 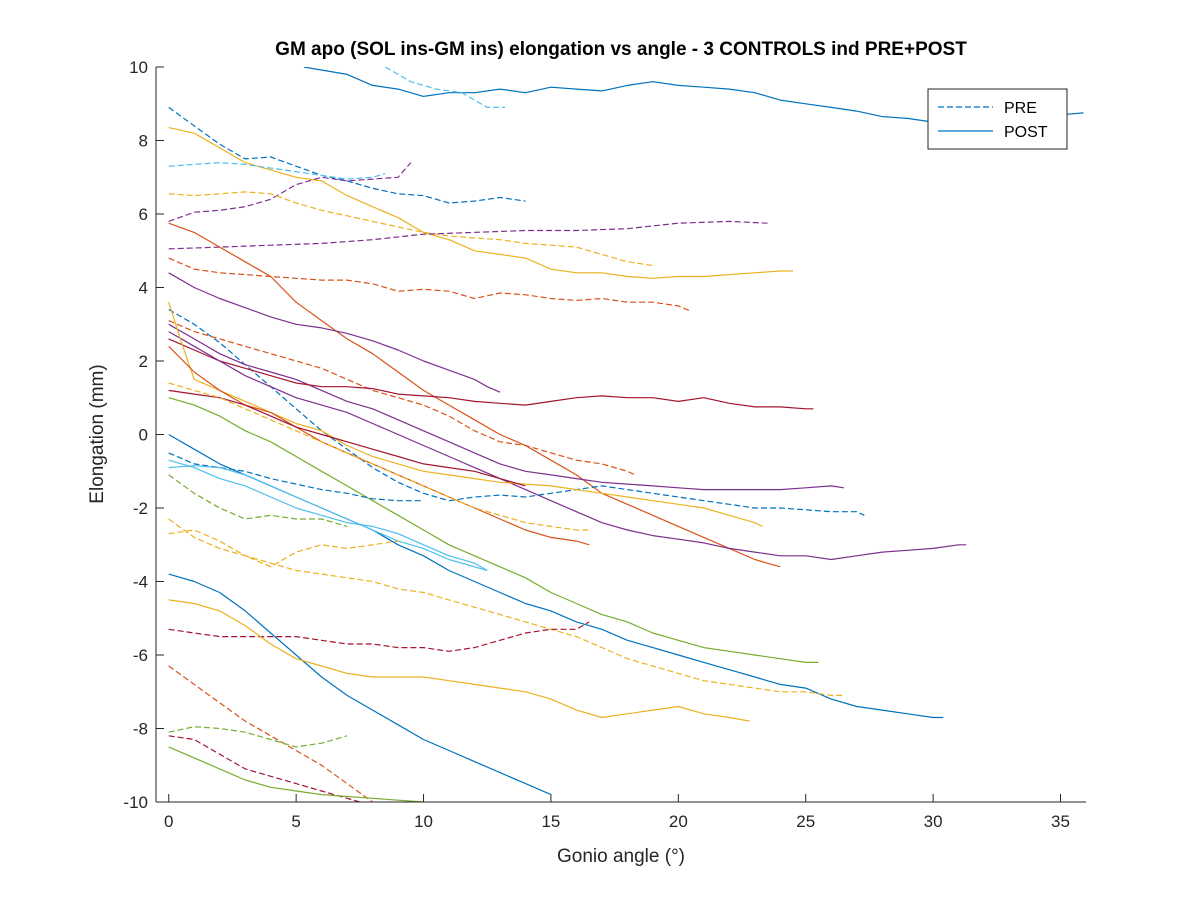 I want to click on x-tick-label: 20, so click(x=678, y=821).